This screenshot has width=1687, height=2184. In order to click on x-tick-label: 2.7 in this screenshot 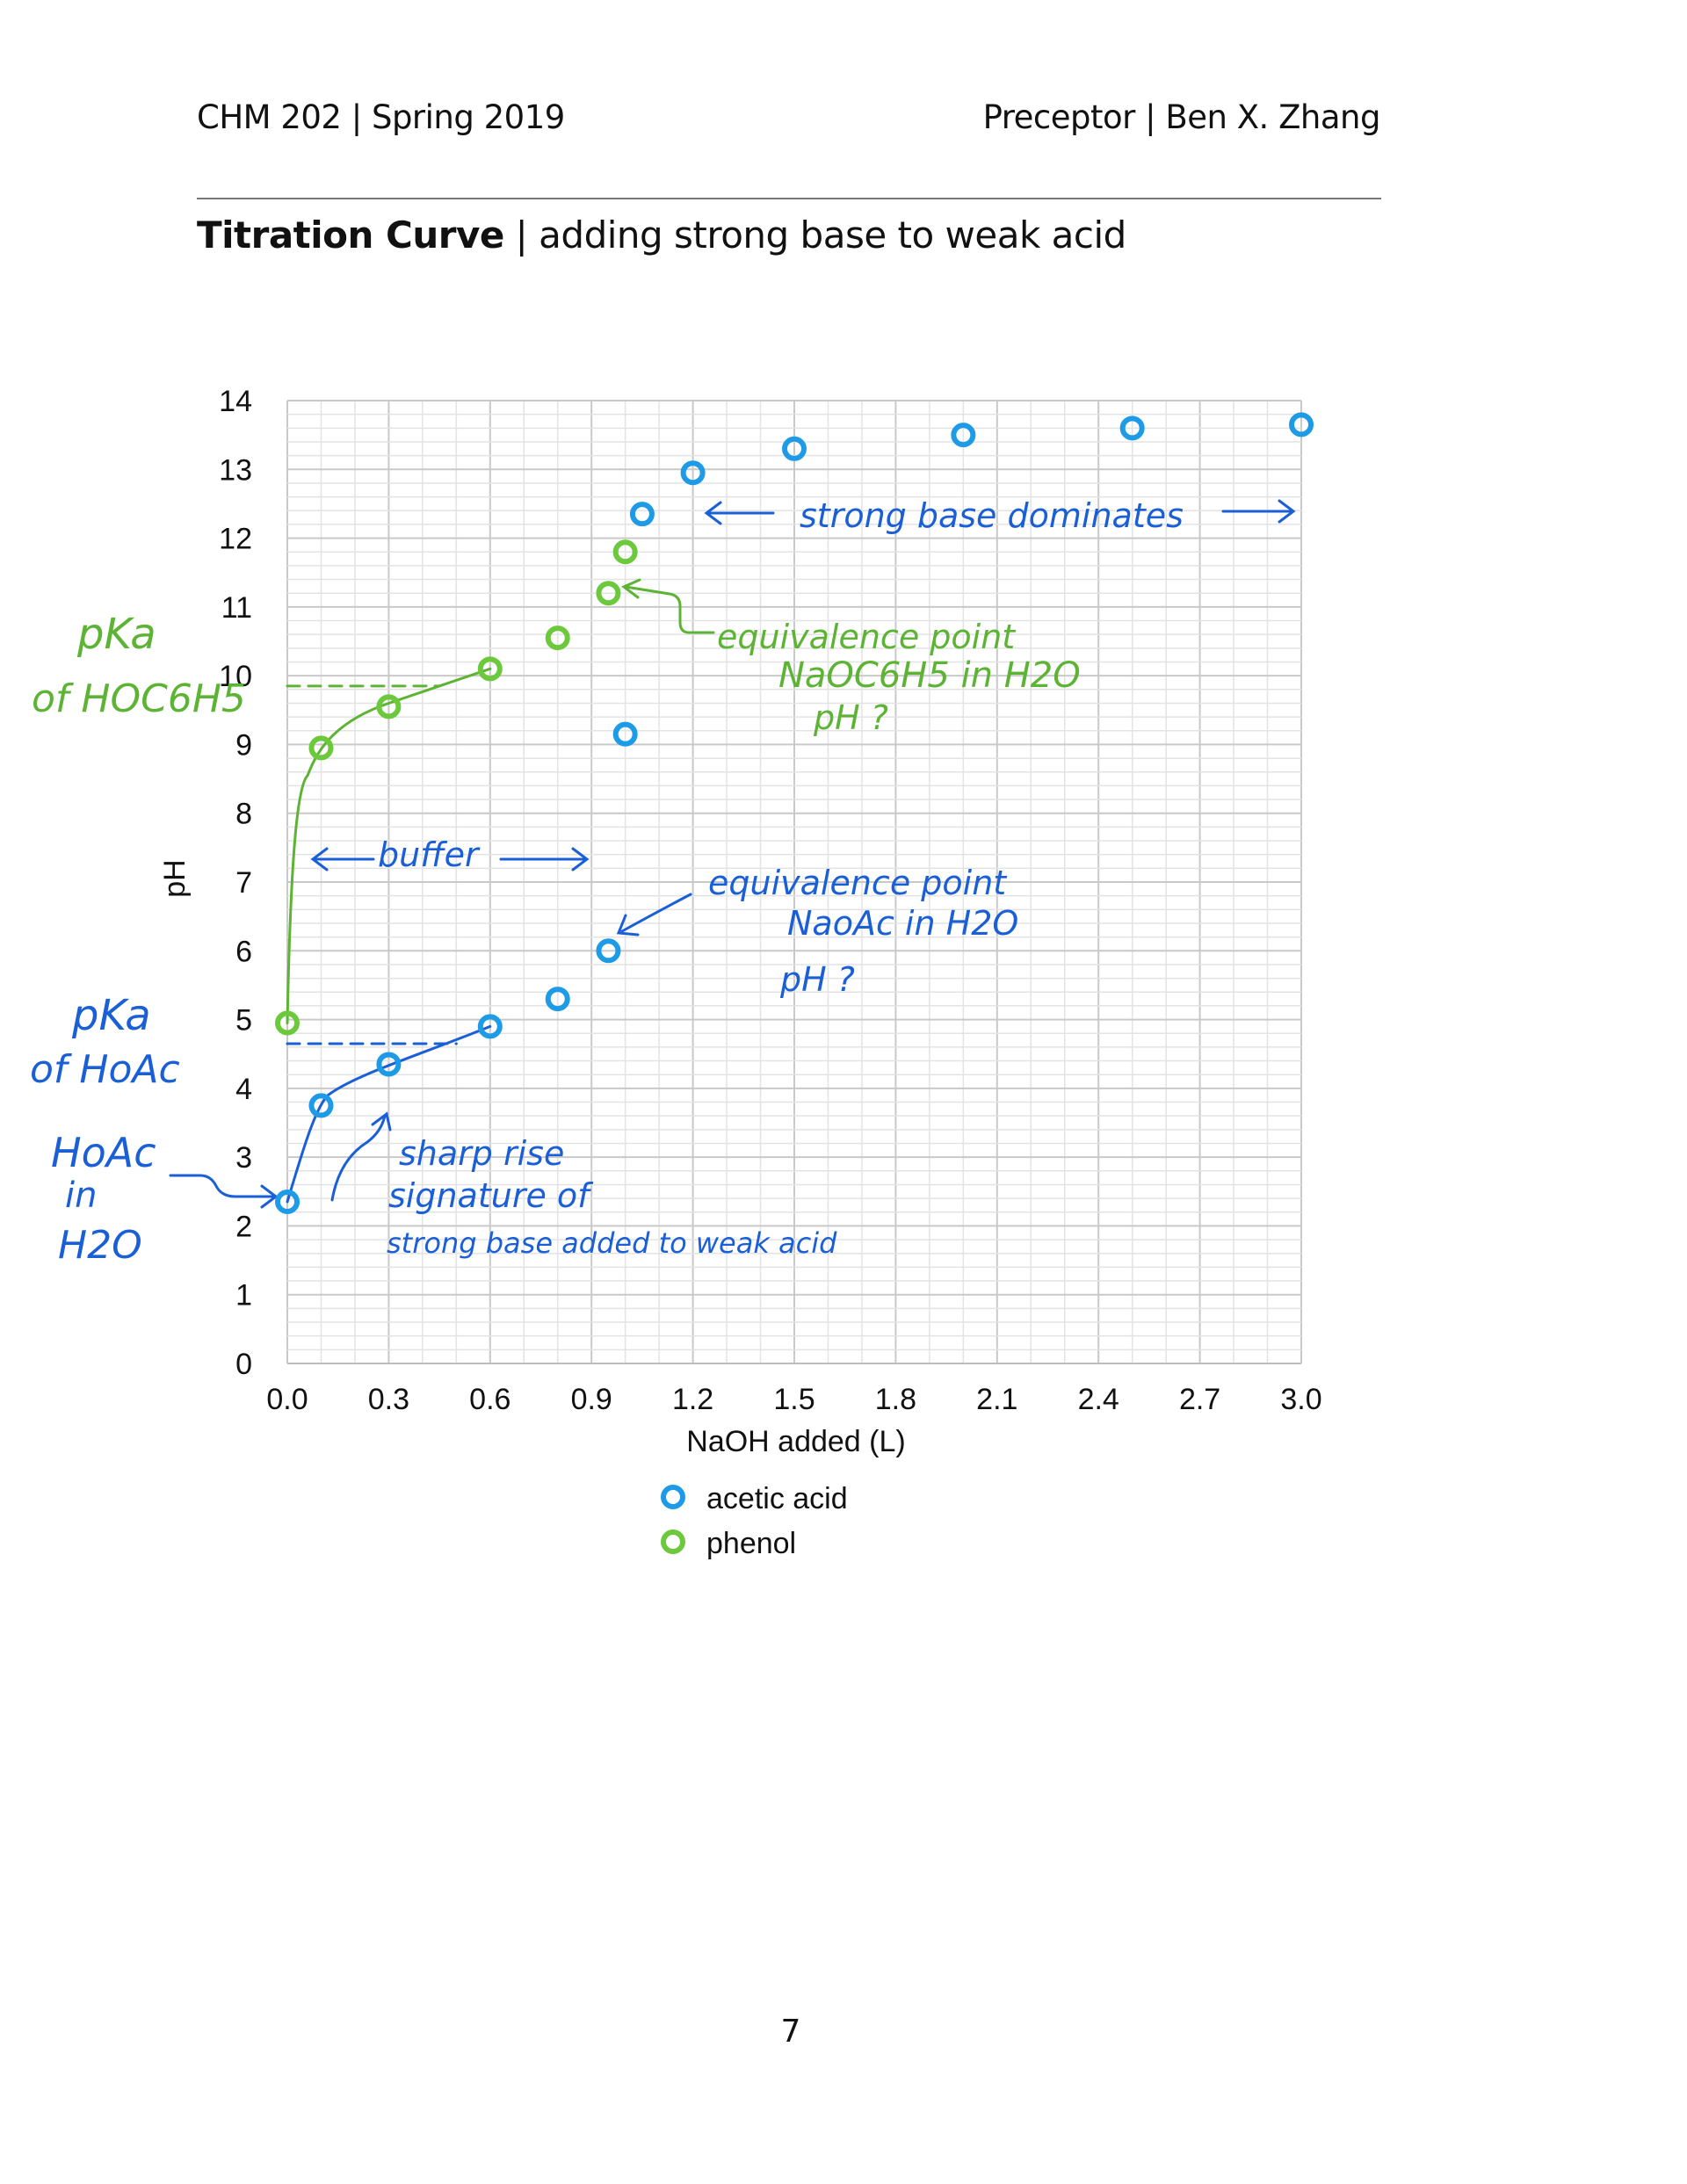, I will do `click(1199, 1399)`.